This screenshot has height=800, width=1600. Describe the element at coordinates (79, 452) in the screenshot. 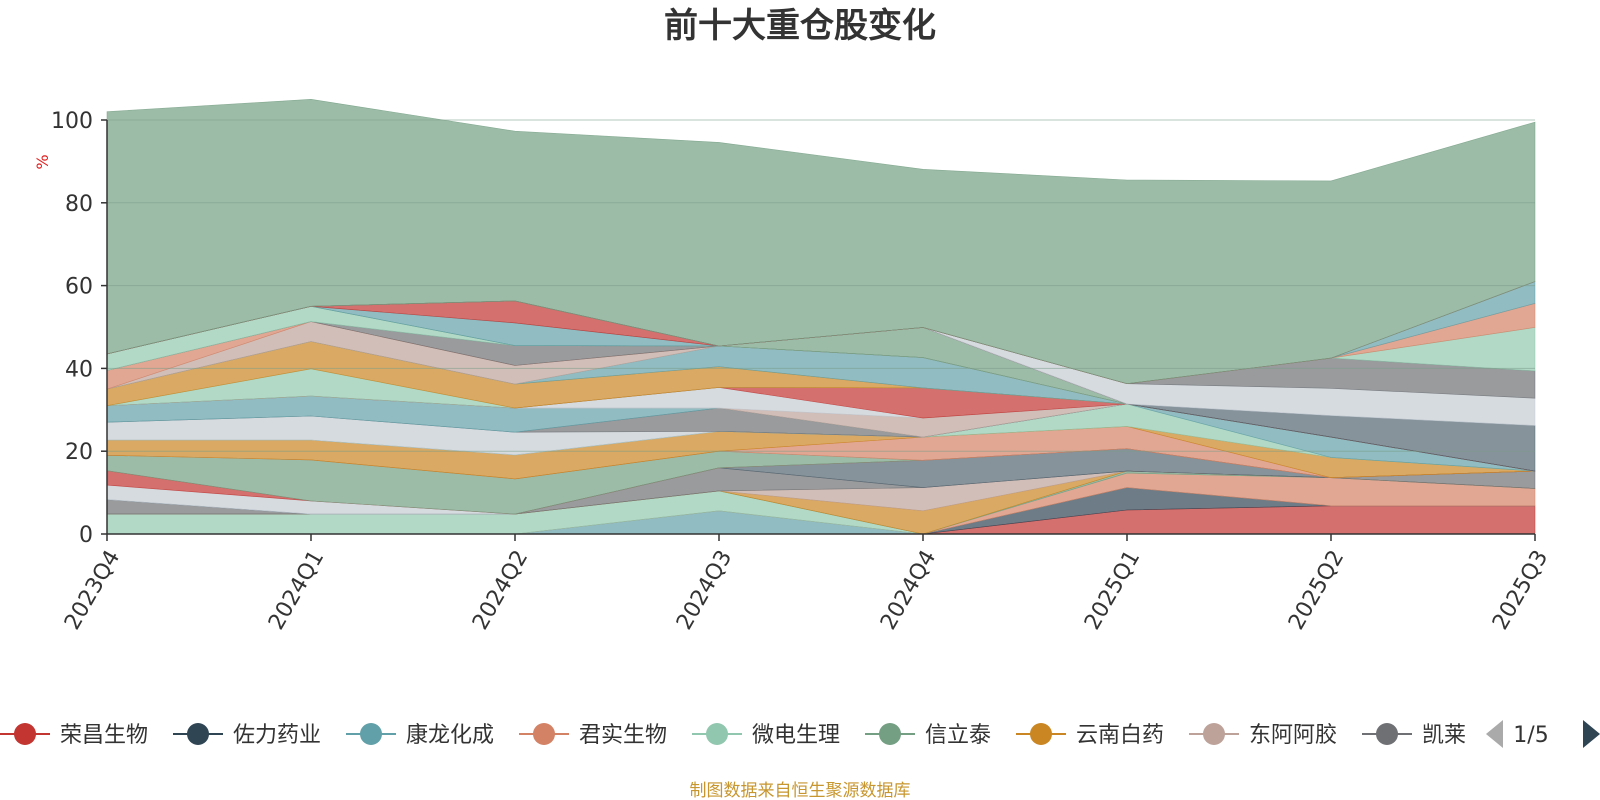

I see `y-tick-label: 20` at that location.